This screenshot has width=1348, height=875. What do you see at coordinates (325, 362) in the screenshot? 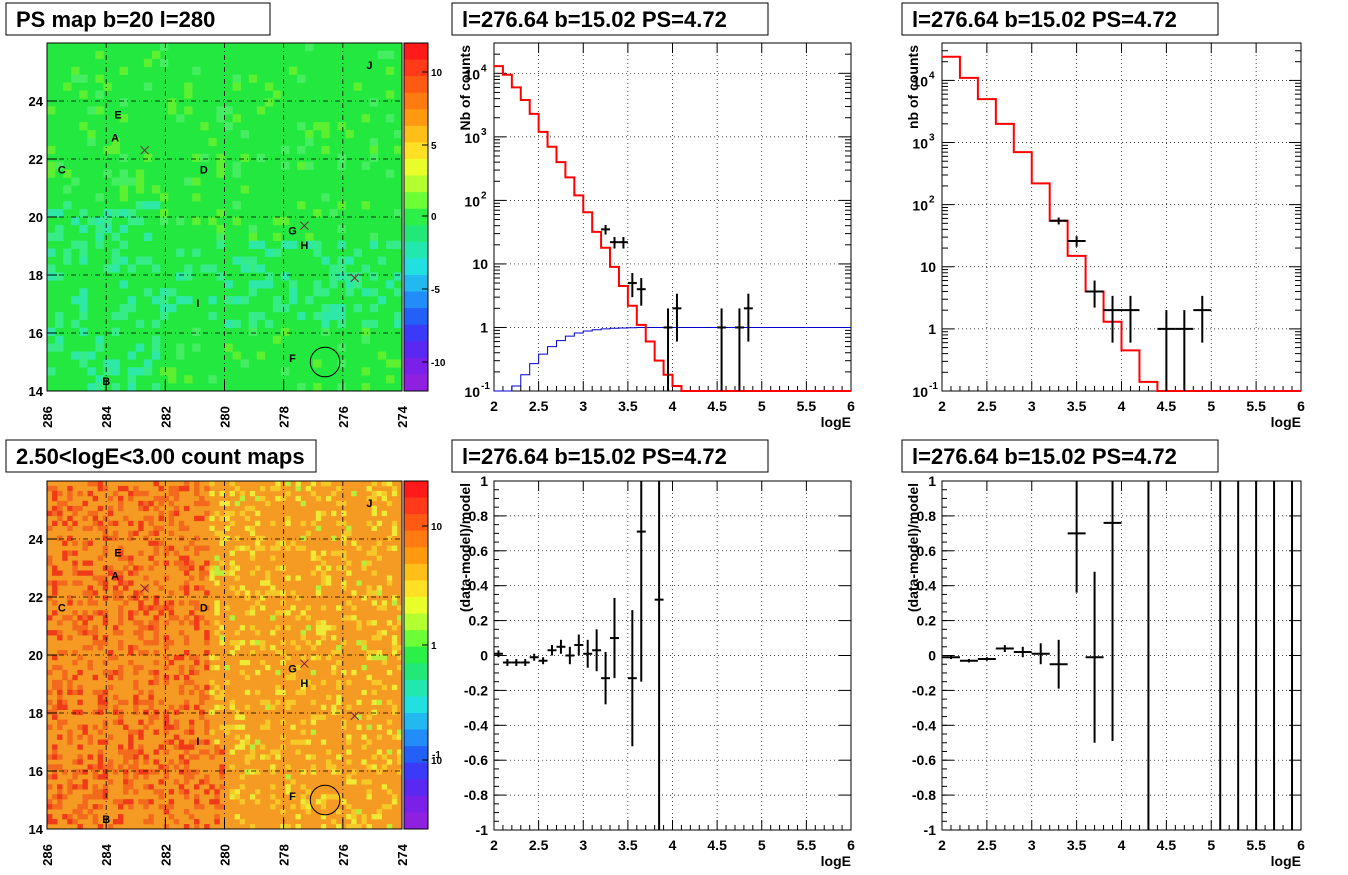
I see `source-circle-marker` at bounding box center [325, 362].